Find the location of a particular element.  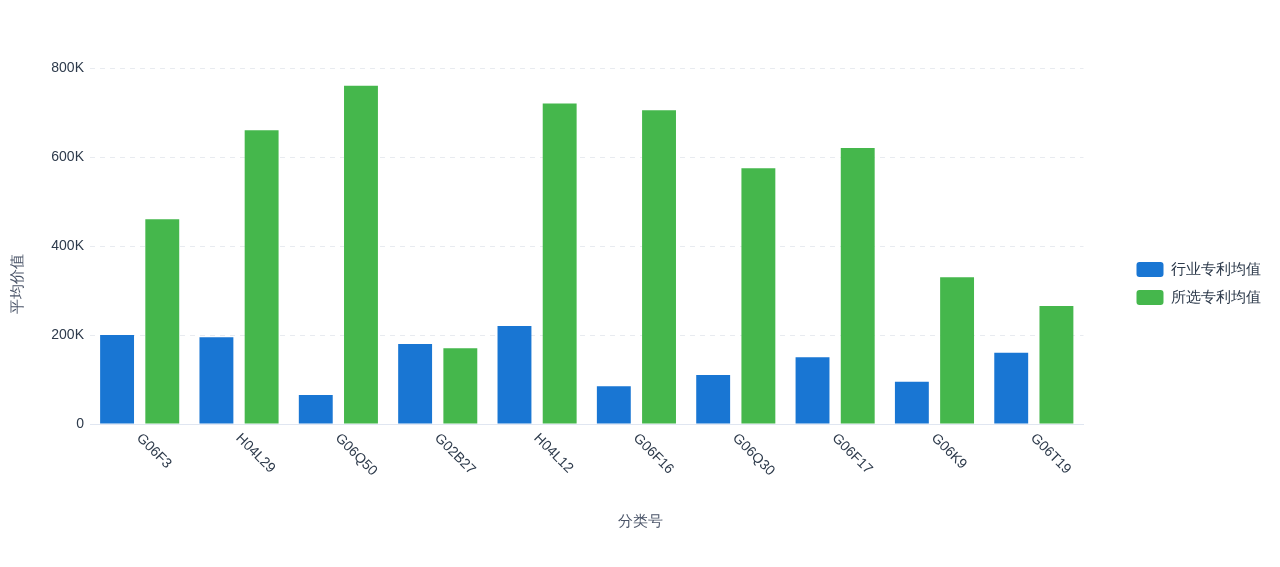

y-tick-label: 600K is located at coordinates (68, 155).